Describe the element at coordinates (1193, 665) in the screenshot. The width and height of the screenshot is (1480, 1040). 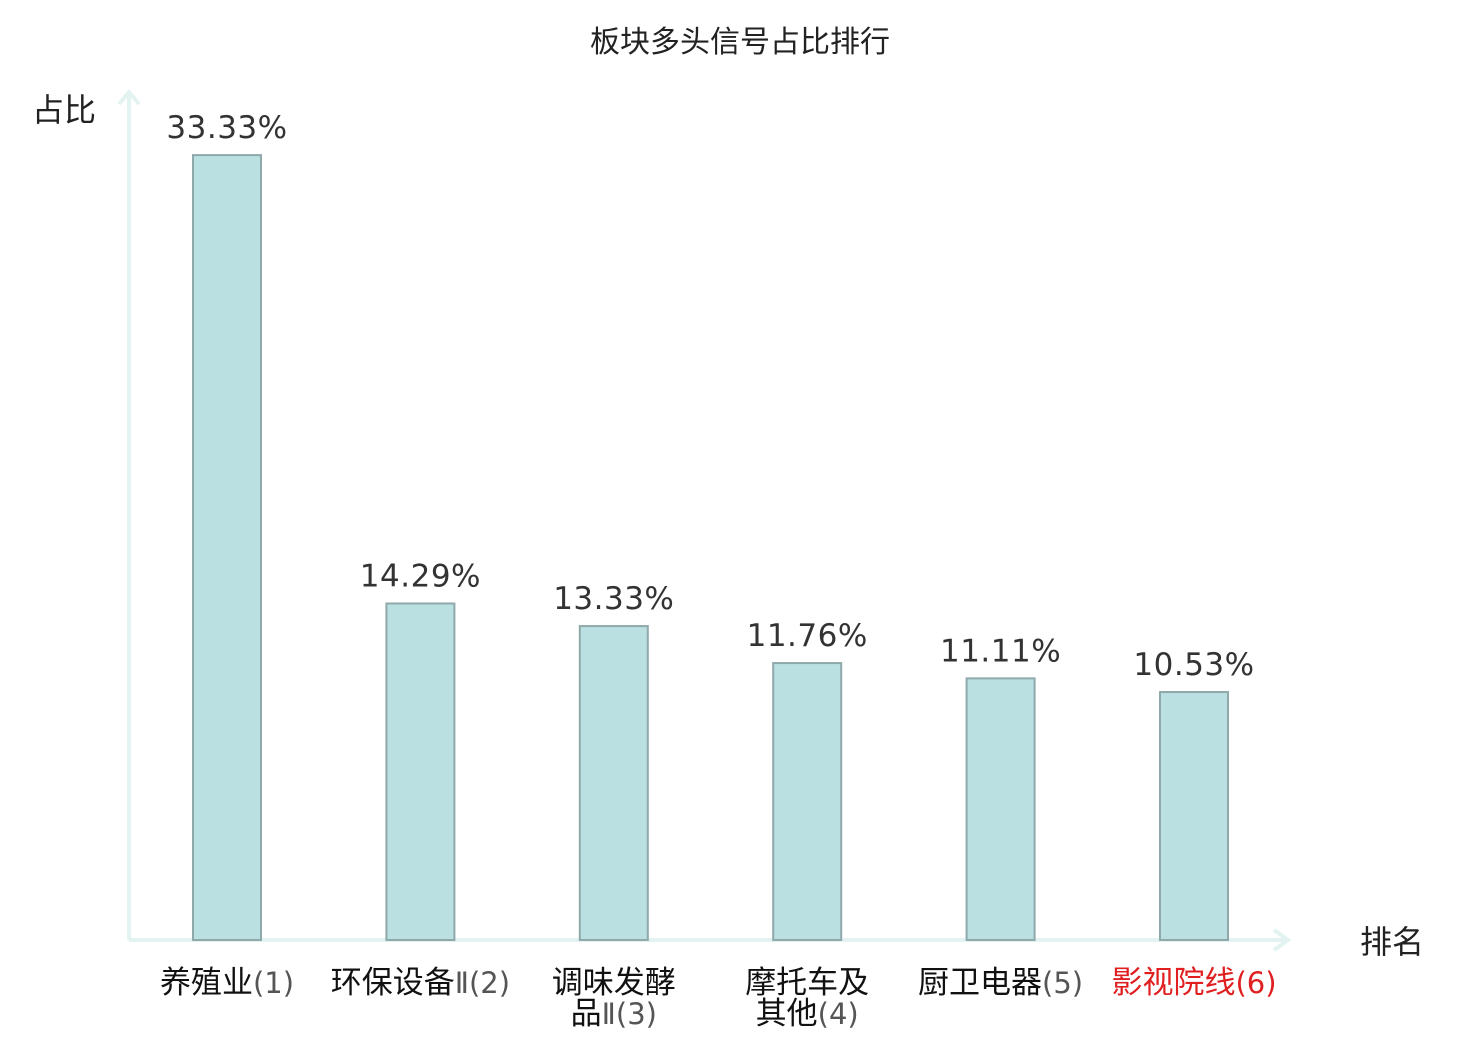
I see `bar-value-label: 10.53%` at that location.